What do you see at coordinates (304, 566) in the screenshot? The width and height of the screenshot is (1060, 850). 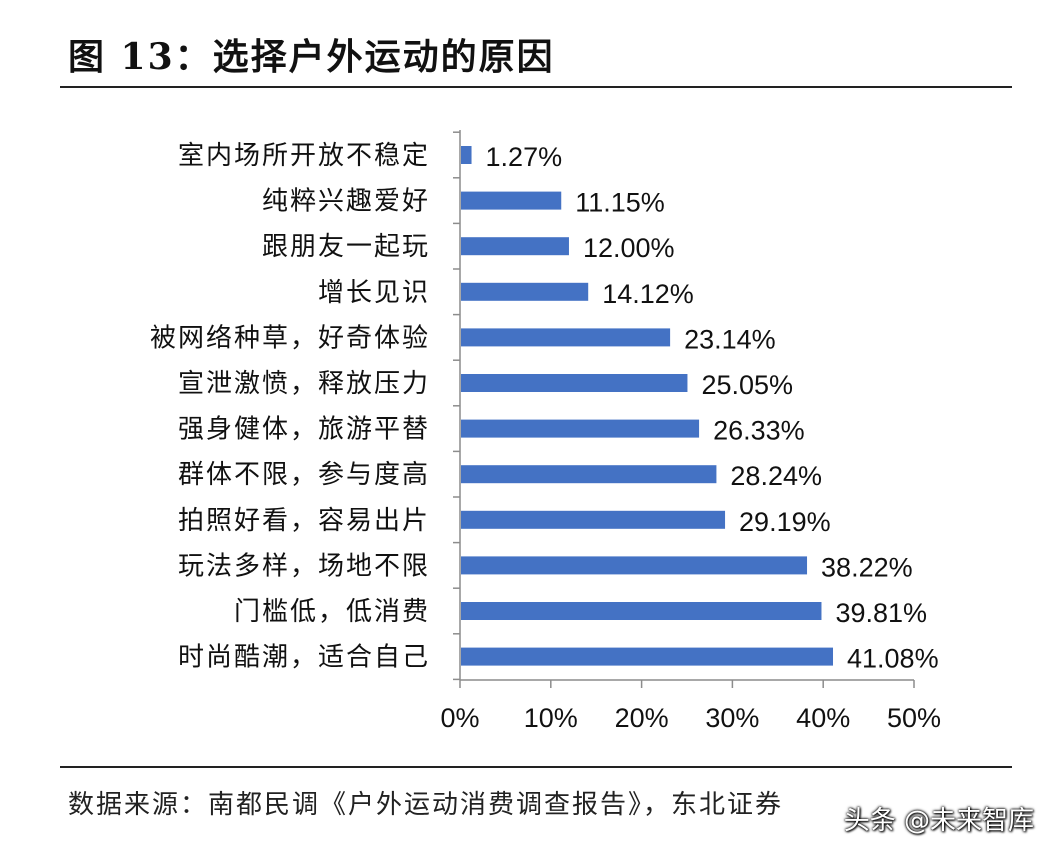 I see `category-label: 玩法多样，场地不限` at bounding box center [304, 566].